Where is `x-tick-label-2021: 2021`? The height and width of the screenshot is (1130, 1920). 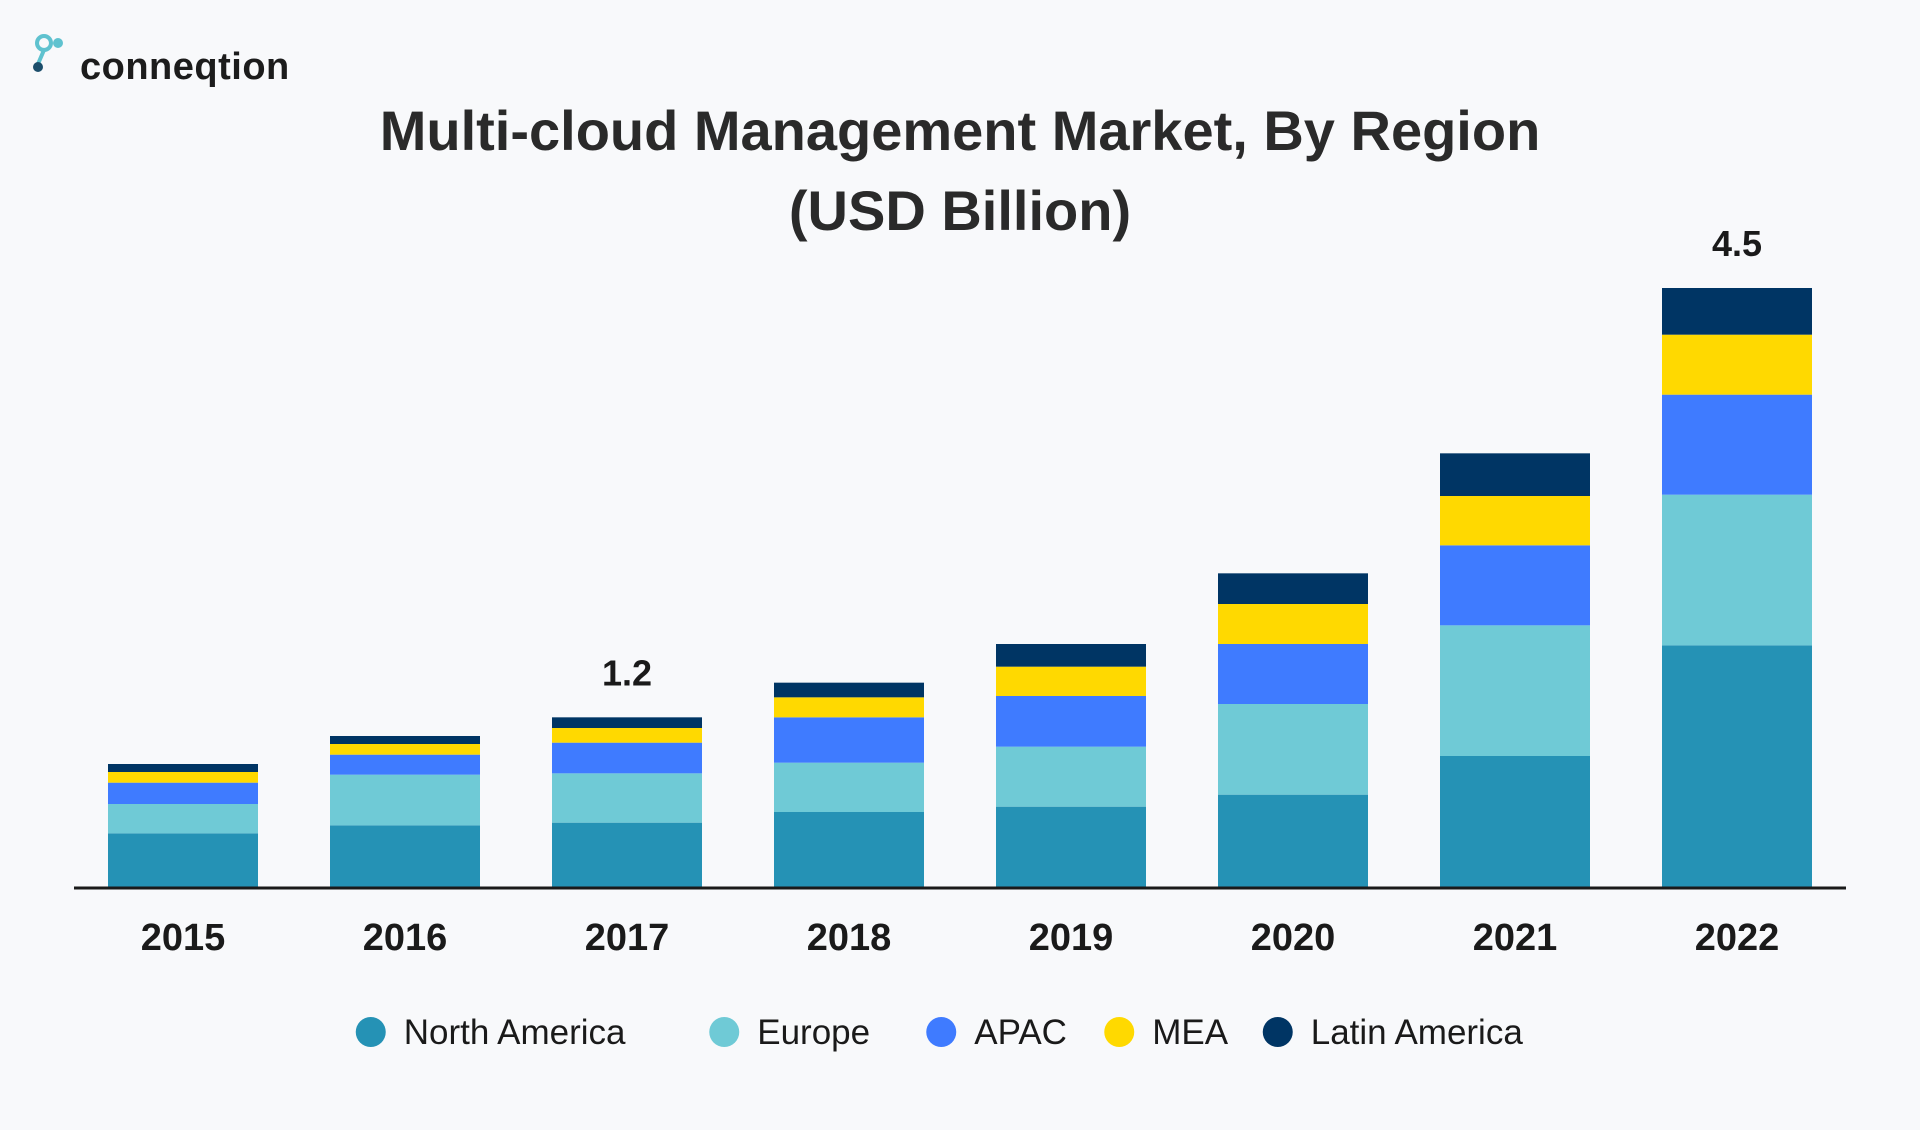
x-tick-label-2021: 2021 is located at coordinates (1515, 938).